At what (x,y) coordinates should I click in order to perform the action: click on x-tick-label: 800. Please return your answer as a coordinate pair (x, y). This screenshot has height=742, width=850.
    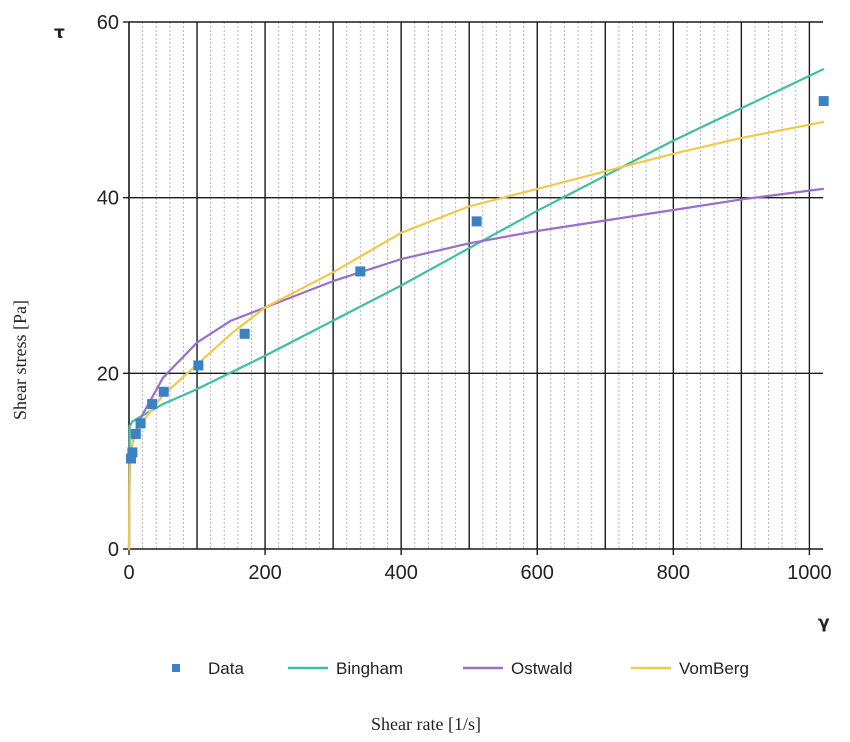
    Looking at the image, I should click on (673, 573).